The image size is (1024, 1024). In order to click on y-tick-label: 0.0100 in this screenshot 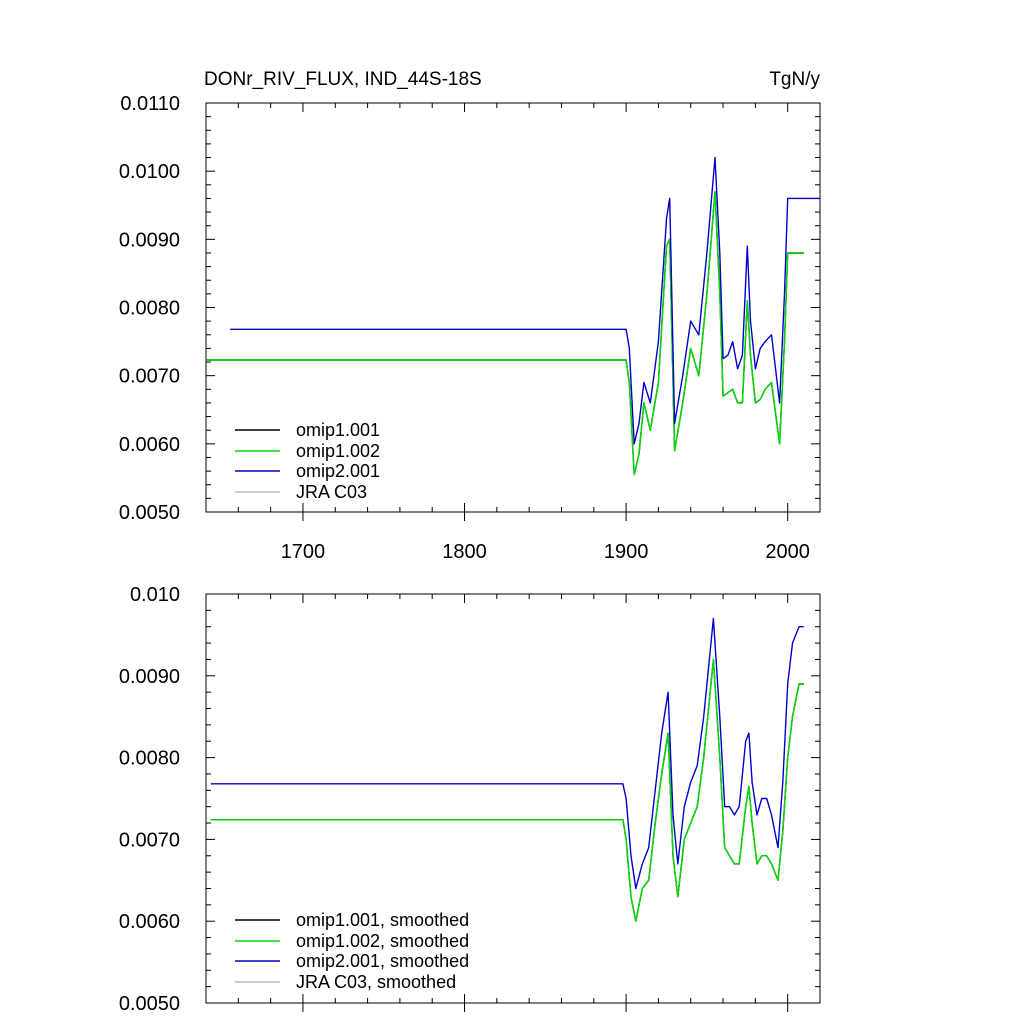, I will do `click(149, 172)`.